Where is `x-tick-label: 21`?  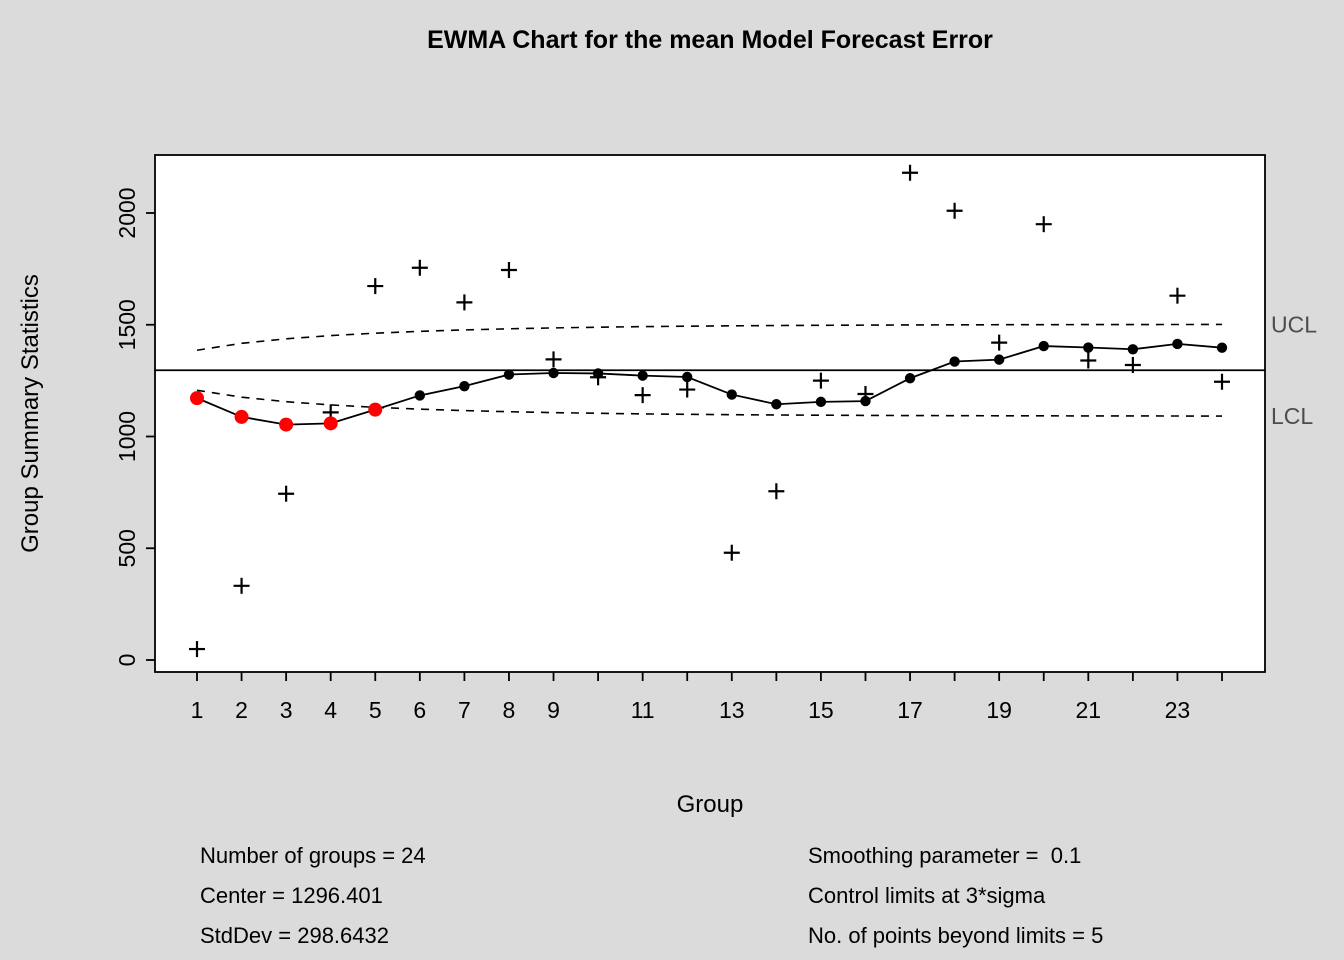
x-tick-label: 21 is located at coordinates (1089, 710).